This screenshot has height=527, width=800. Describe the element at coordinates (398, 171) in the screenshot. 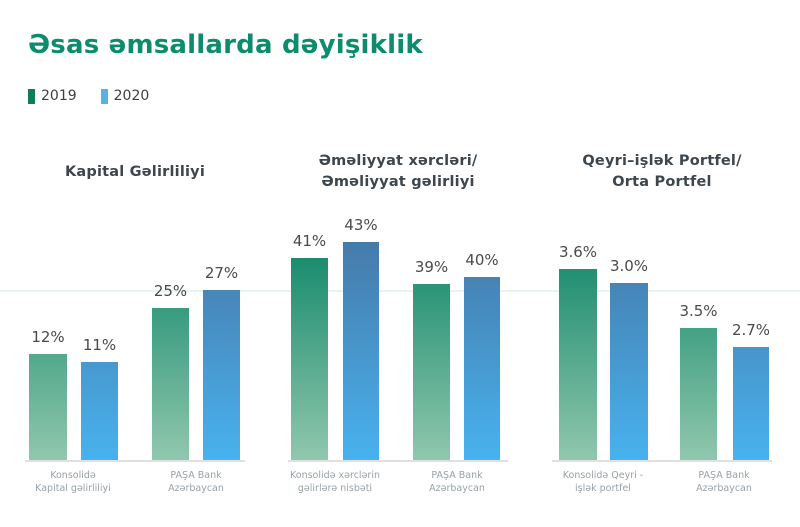

I see `chart-group-title: Əməliyyat xərcləri/Əməliyyat gəlirliyi` at that location.